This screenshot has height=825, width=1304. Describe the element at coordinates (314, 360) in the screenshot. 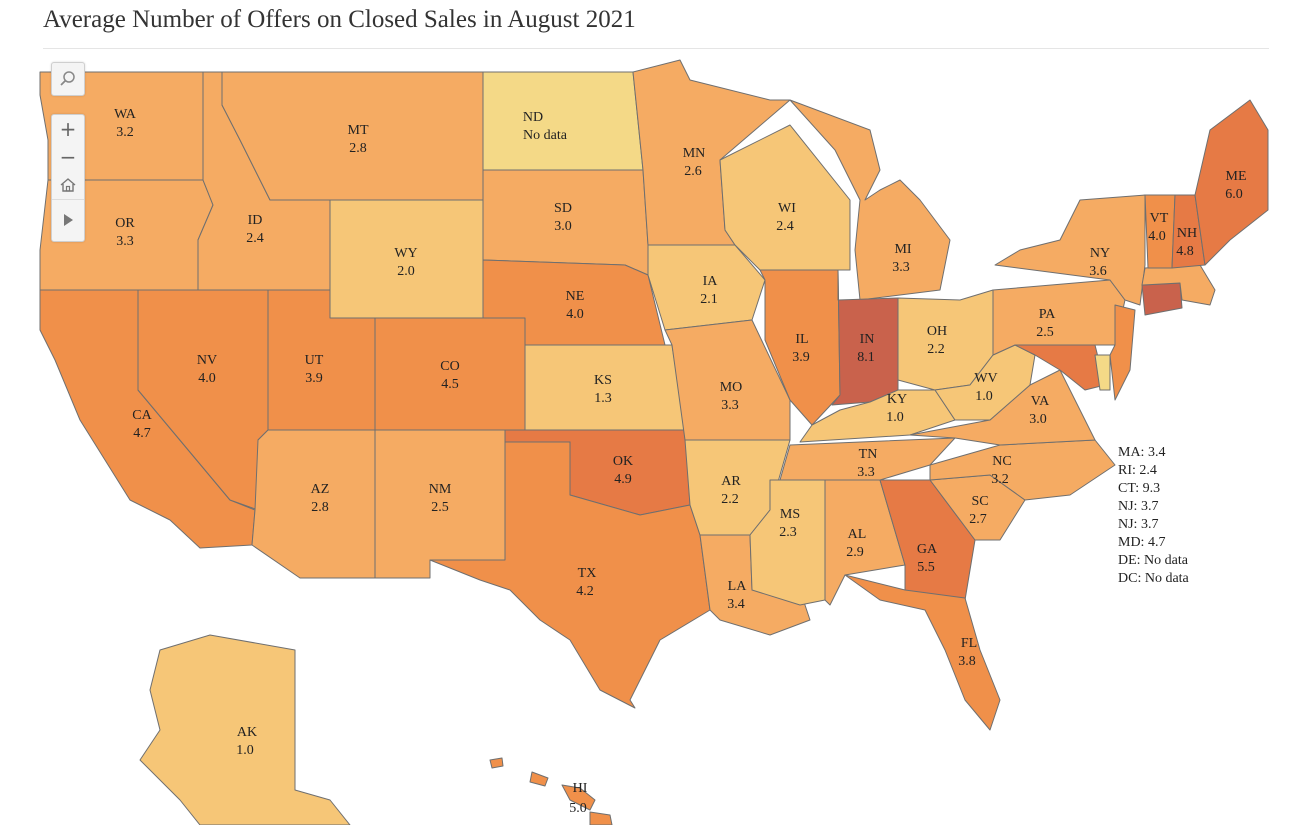

I see `label-ut-abbr: UT` at that location.